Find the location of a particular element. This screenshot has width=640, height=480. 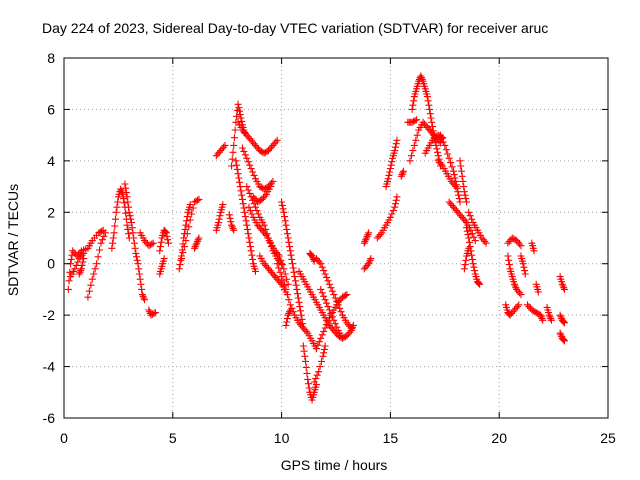

y-tick-label: -4 is located at coordinates (49, 367).